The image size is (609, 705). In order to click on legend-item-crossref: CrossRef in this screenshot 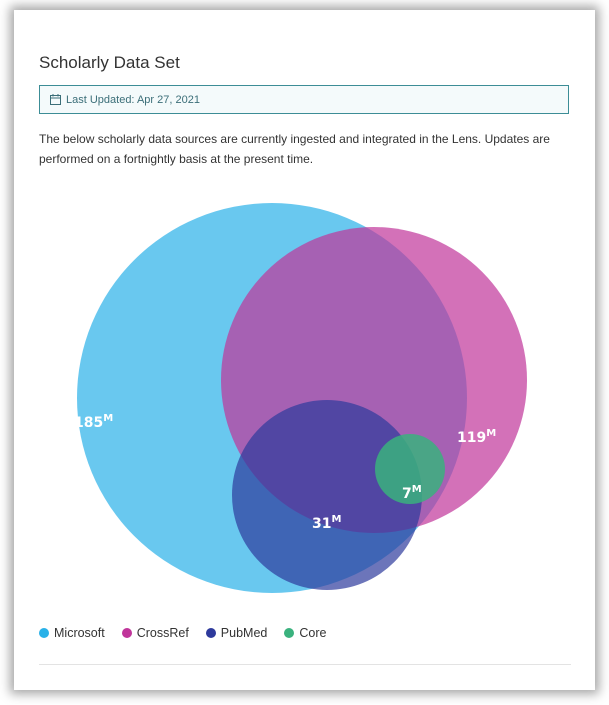, I will do `click(155, 633)`.